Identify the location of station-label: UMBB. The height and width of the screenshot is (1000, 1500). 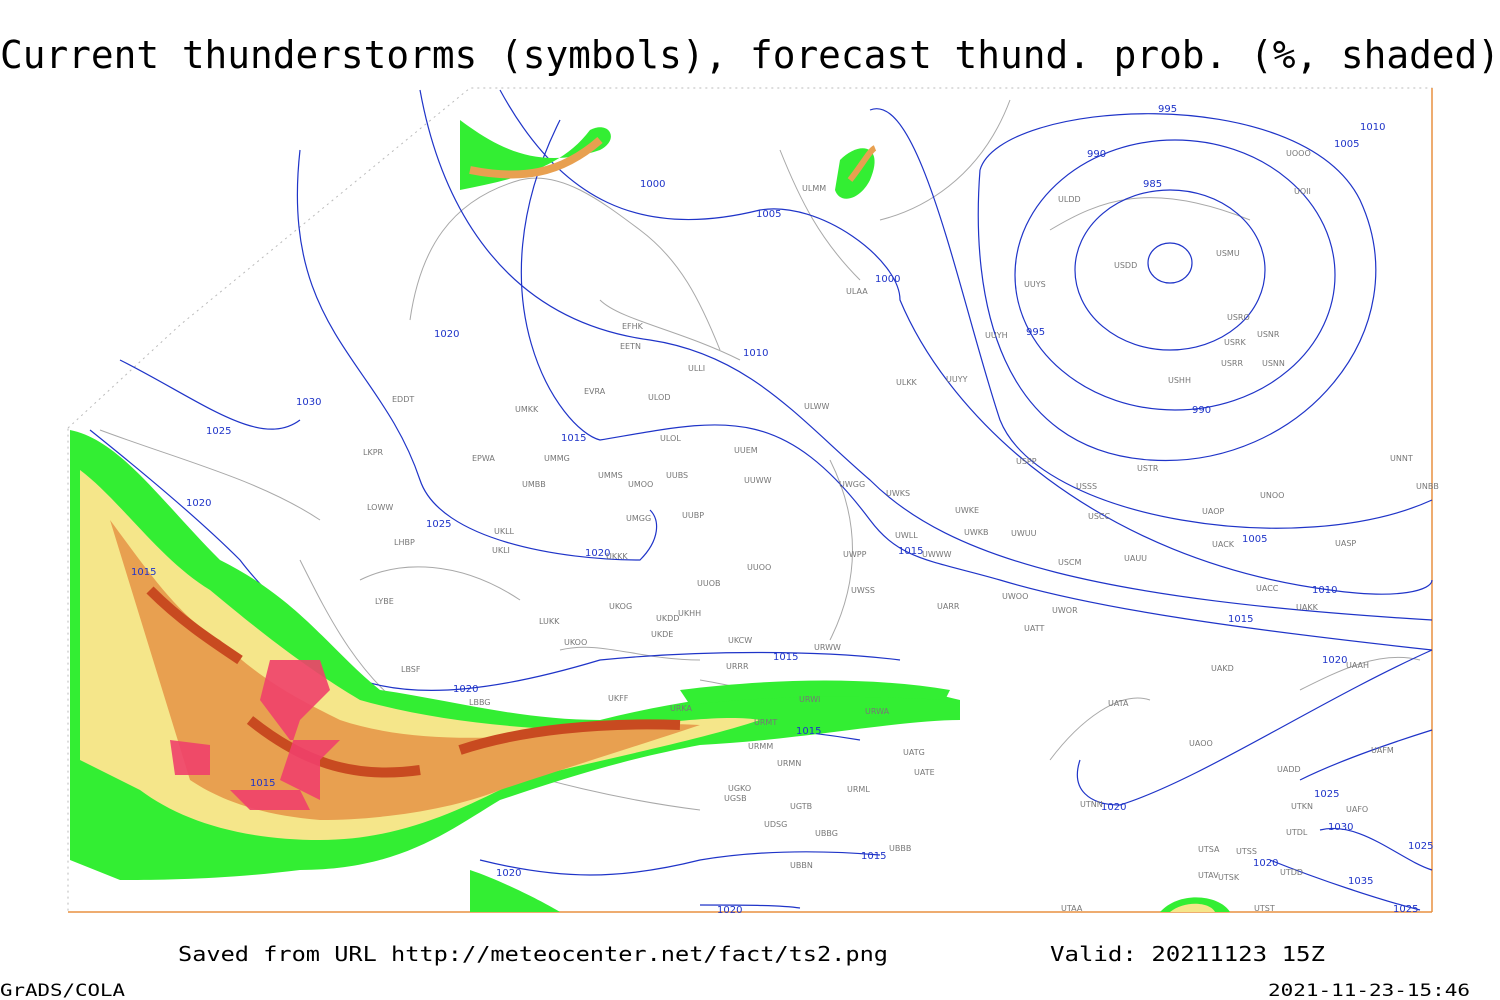
(534, 484).